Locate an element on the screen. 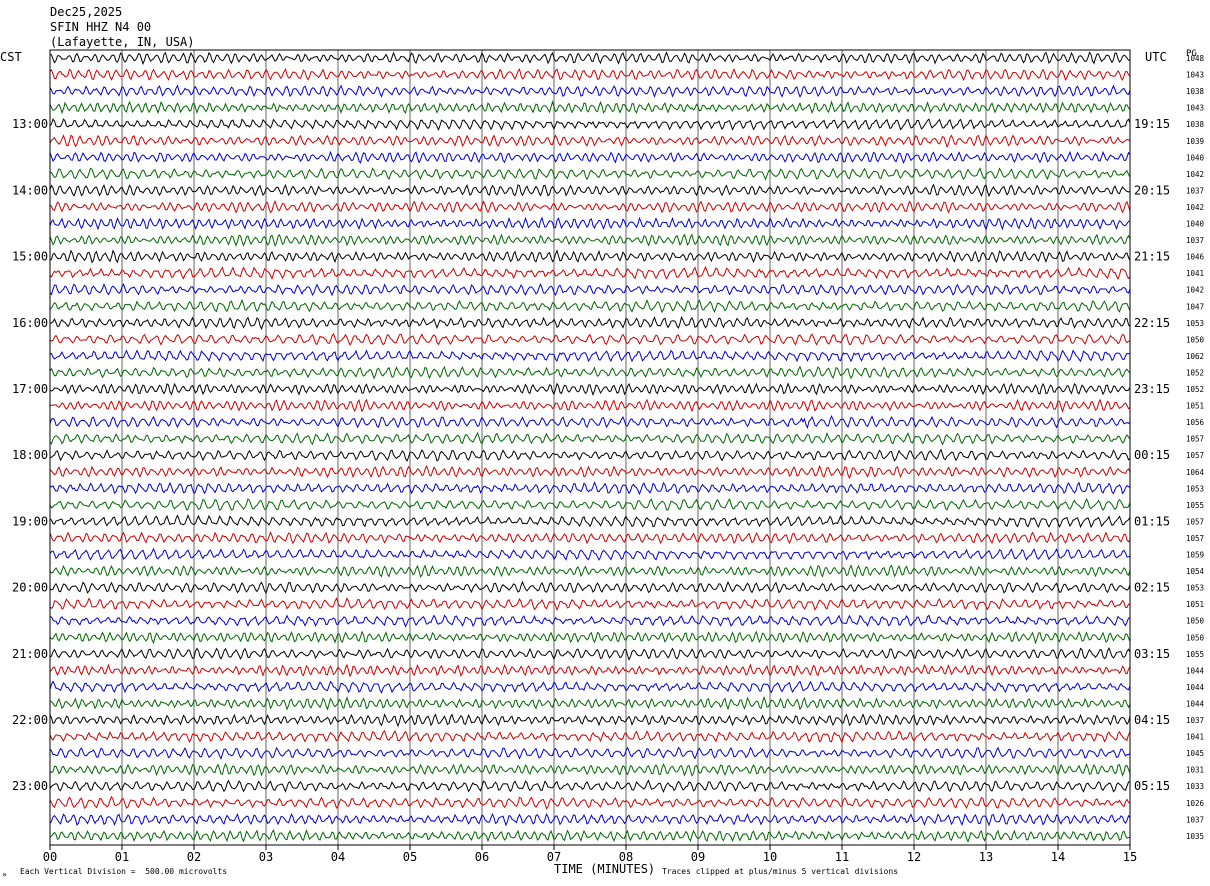  trace-mean-label: 1043 is located at coordinates (1195, 75).